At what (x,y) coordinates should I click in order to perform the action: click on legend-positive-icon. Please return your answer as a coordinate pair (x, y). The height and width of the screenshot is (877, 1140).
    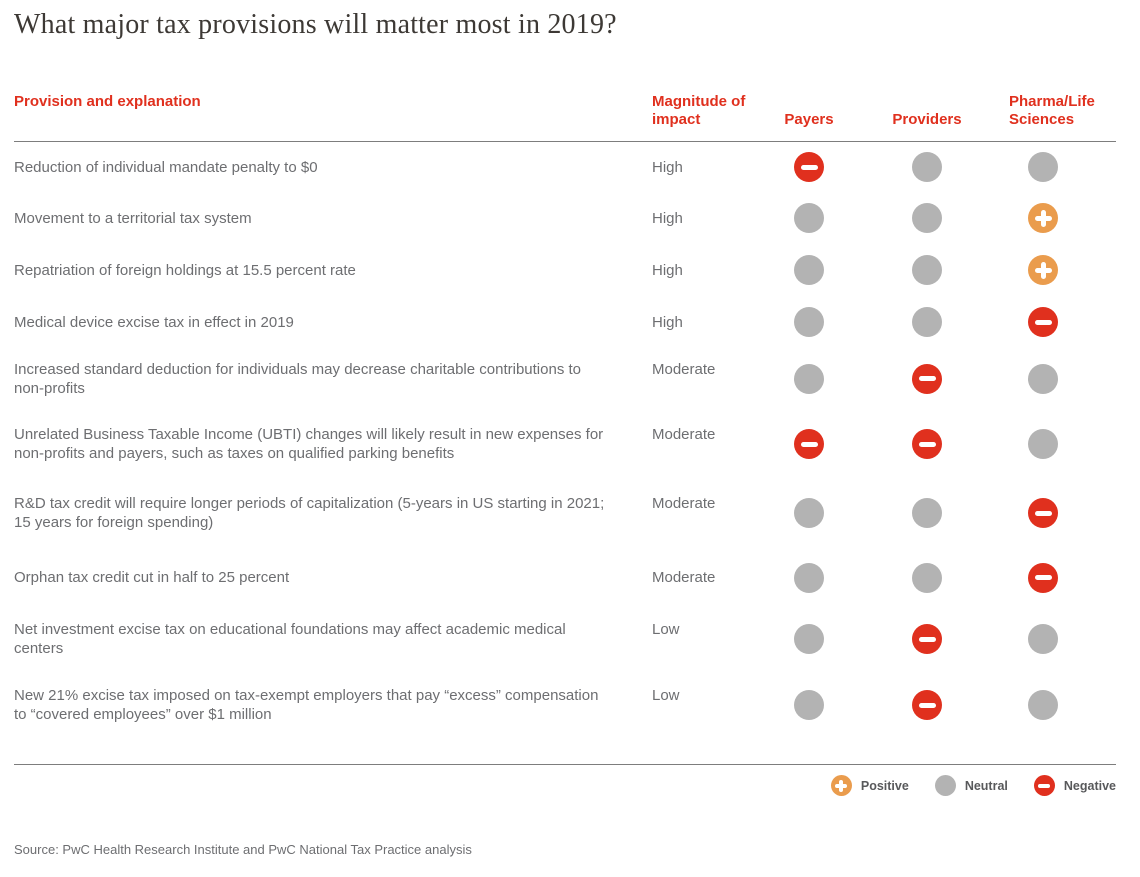
    Looking at the image, I should click on (841, 785).